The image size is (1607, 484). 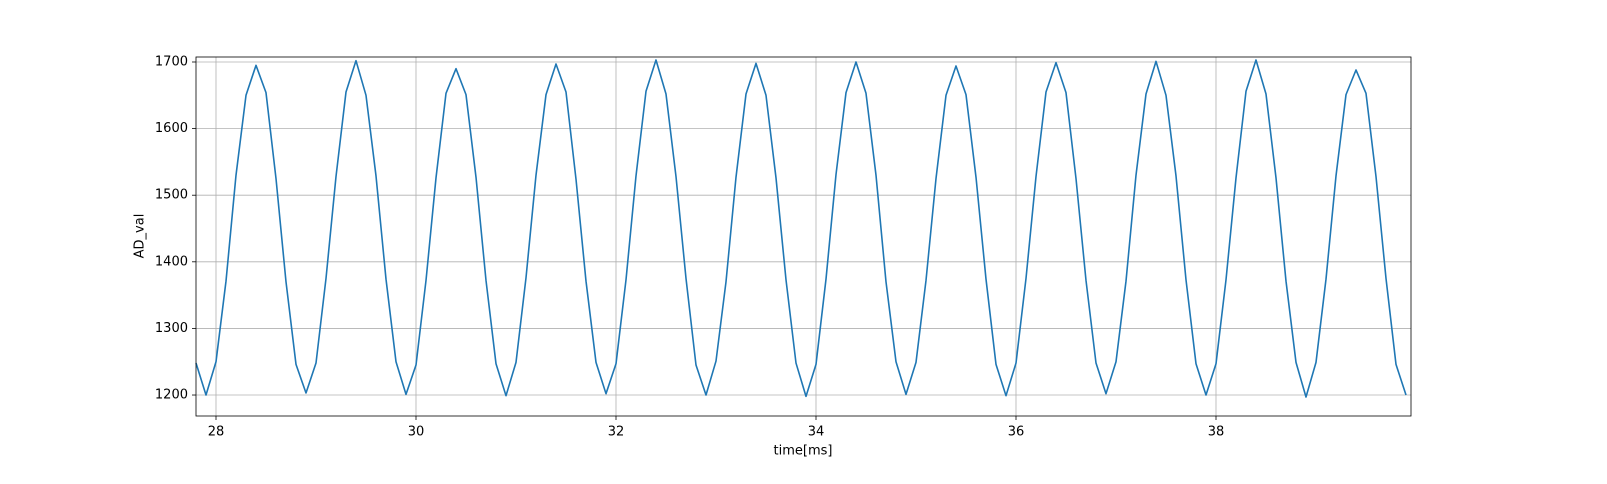 I want to click on y-tick-label: 1500, so click(x=171, y=195).